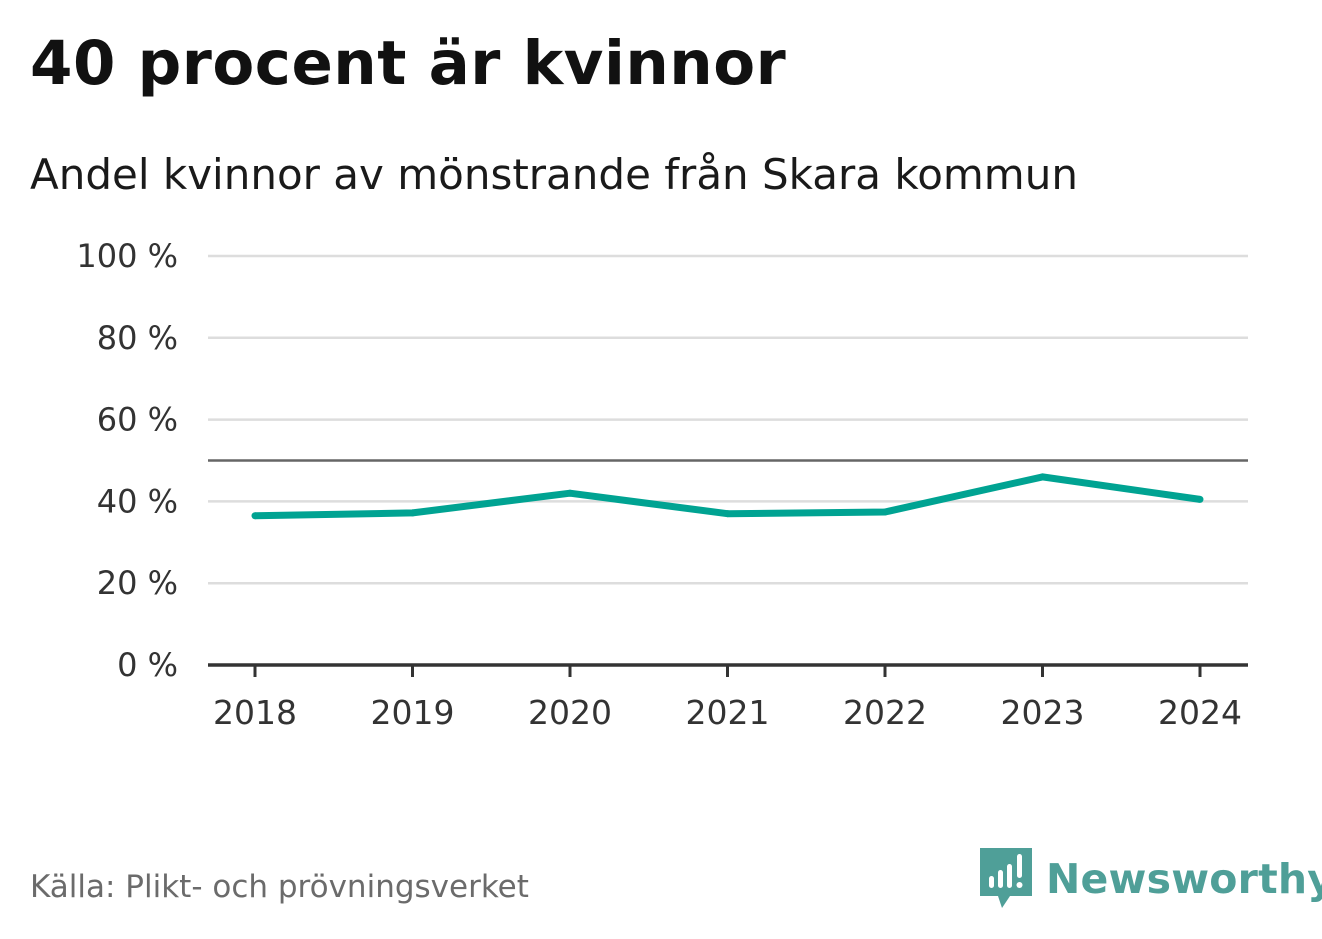 This screenshot has width=1322, height=939. Describe the element at coordinates (1006, 878) in the screenshot. I see `newsworthy-logo-icon` at that location.